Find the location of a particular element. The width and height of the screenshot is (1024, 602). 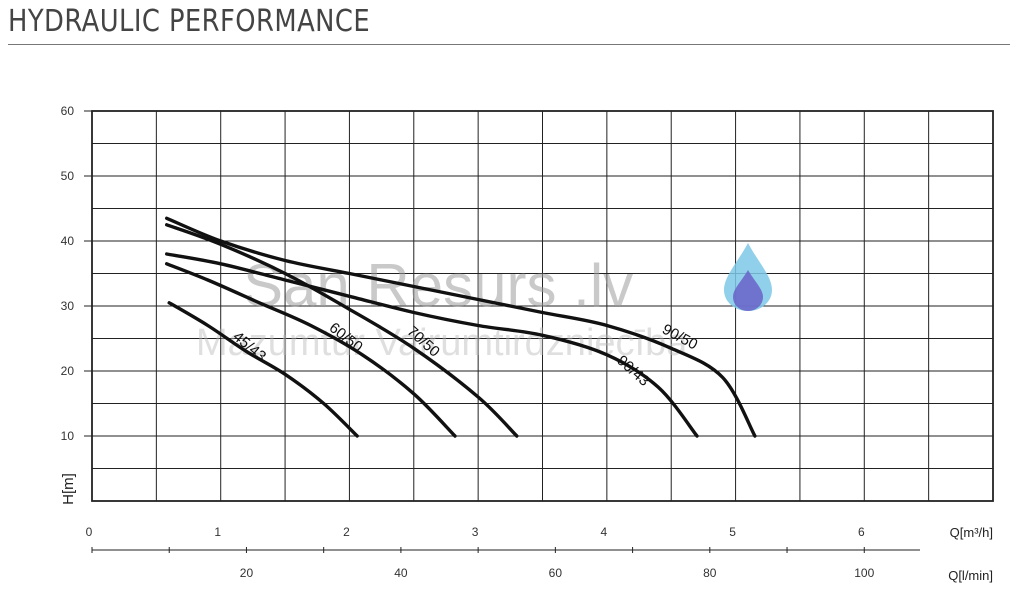

secondary-x-axis-label: Q[l/min] is located at coordinates (970, 575).